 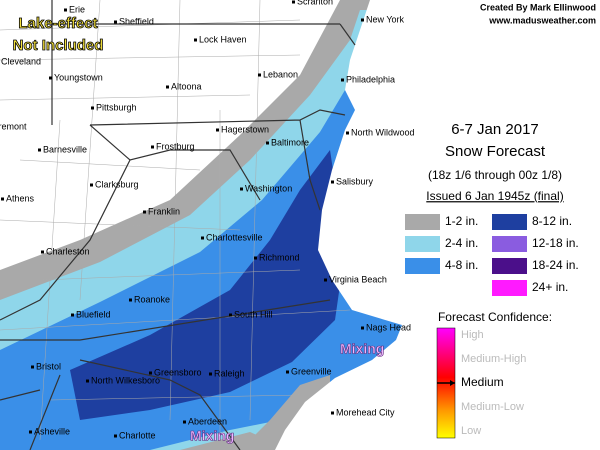 I want to click on city-label: Richmond, so click(x=279, y=257).